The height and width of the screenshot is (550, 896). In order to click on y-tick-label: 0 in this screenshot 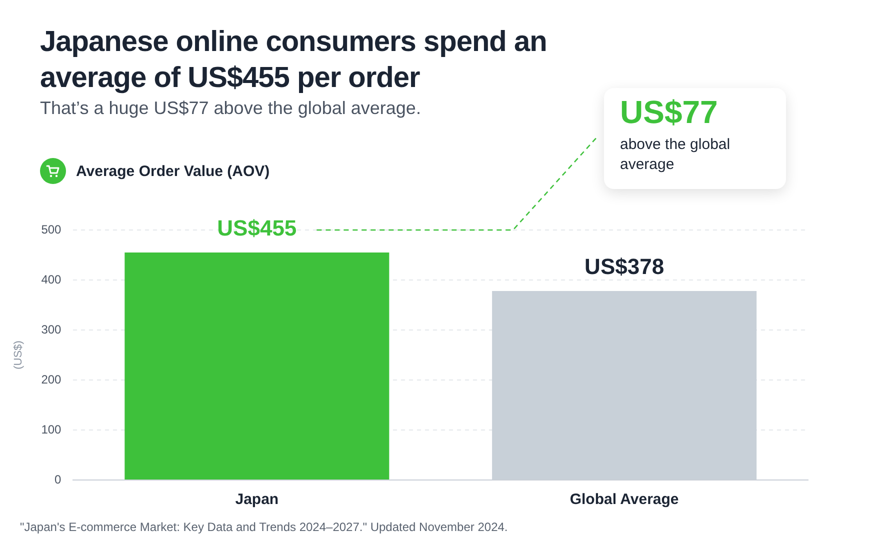, I will do `click(58, 479)`.